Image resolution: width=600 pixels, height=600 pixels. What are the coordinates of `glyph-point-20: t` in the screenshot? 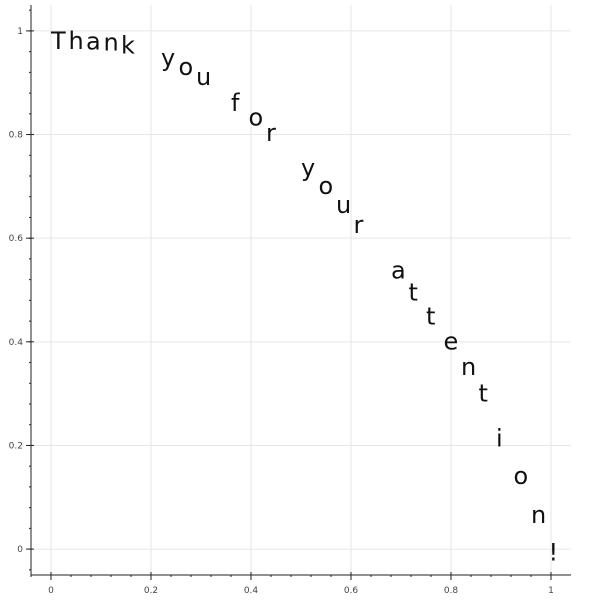 It's located at (483, 393).